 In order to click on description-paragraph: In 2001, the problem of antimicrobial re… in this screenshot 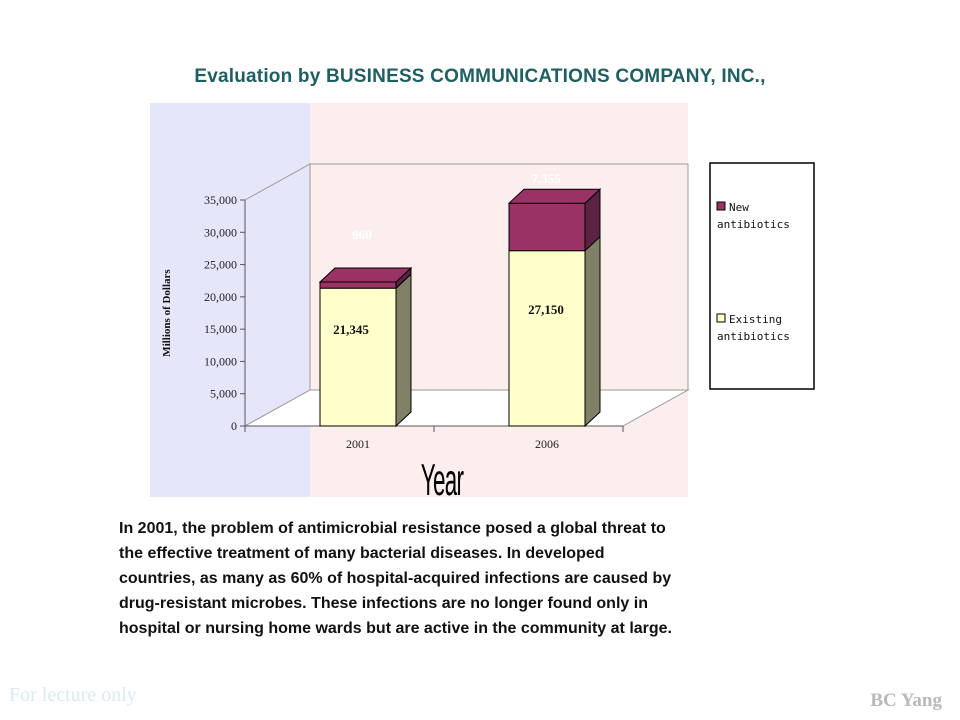, I will do `click(499, 578)`.